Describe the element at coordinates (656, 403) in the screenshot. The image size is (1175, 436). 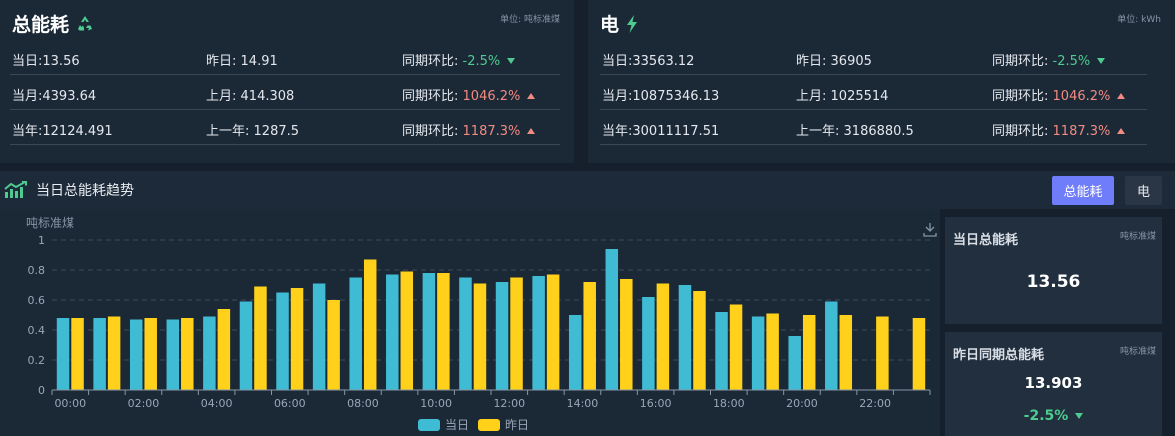
I see `x-tick-label: 16:00` at that location.